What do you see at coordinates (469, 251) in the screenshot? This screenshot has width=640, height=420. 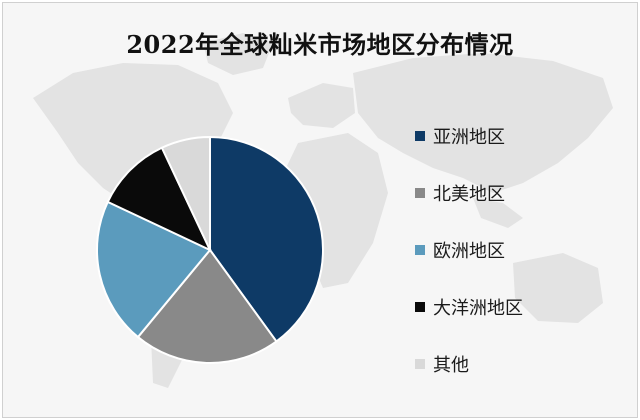 I see `legend-label-3: 欧洲地区` at bounding box center [469, 251].